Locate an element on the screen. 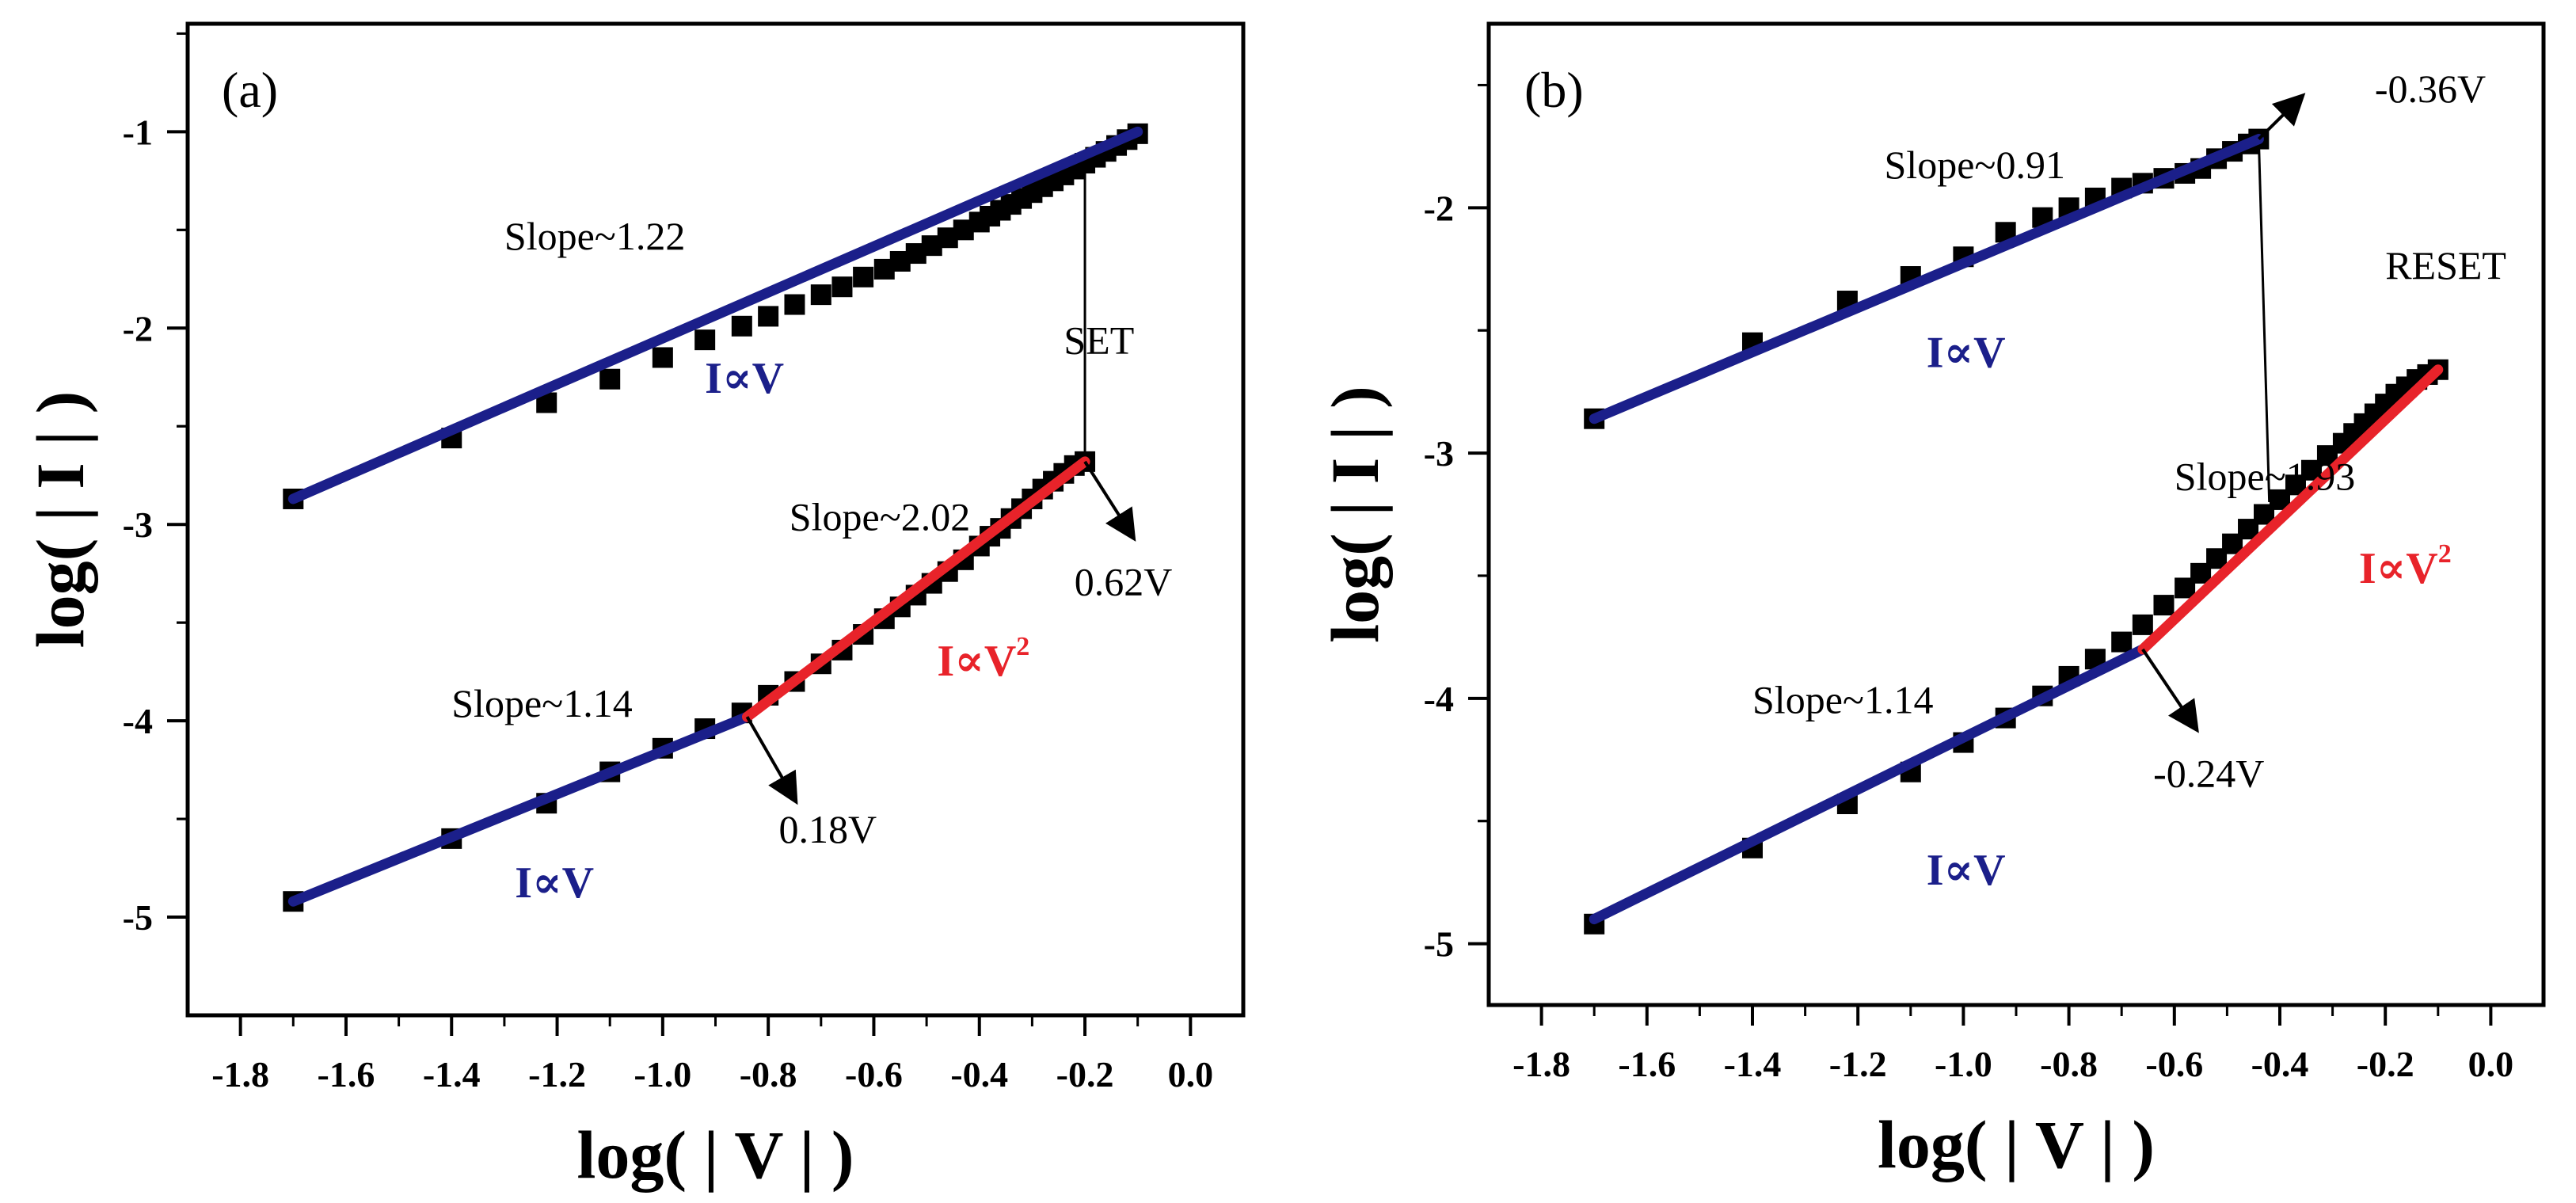 This screenshot has height=1203, width=2576. annotation-text: RESET is located at coordinates (2445, 265).